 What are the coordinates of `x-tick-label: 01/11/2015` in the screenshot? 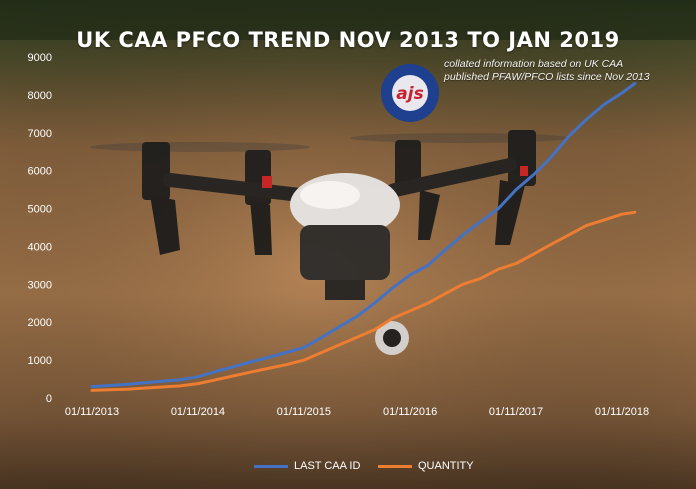 It's located at (304, 412).